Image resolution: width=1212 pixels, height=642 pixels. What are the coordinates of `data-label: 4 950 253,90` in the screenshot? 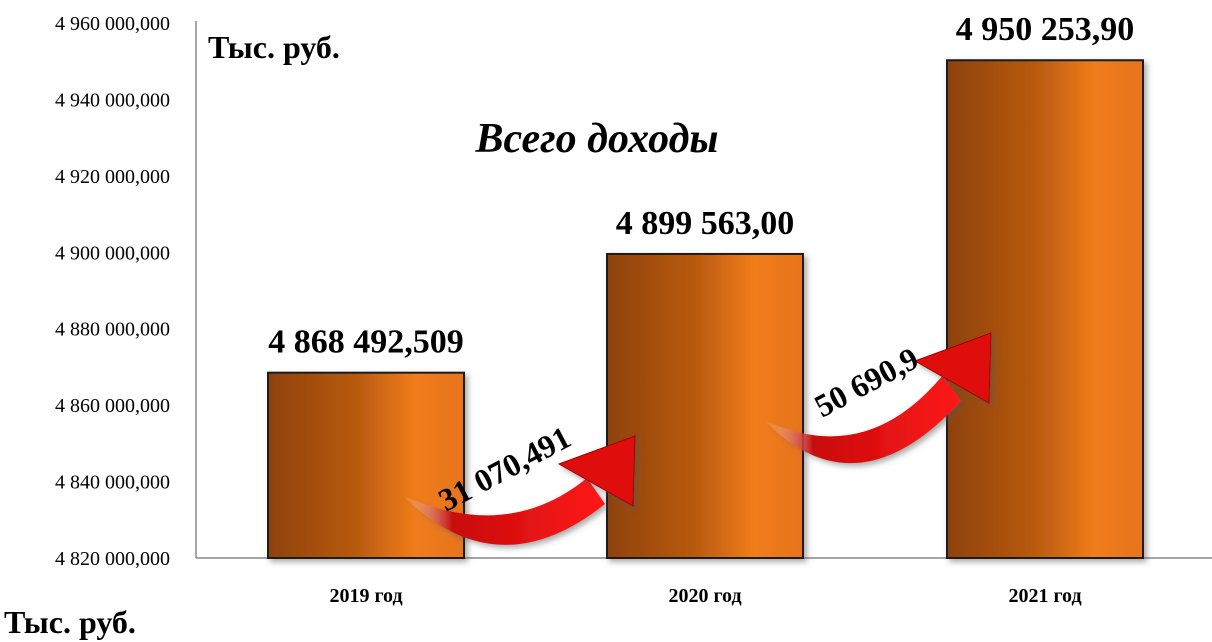 It's located at (1045, 29).